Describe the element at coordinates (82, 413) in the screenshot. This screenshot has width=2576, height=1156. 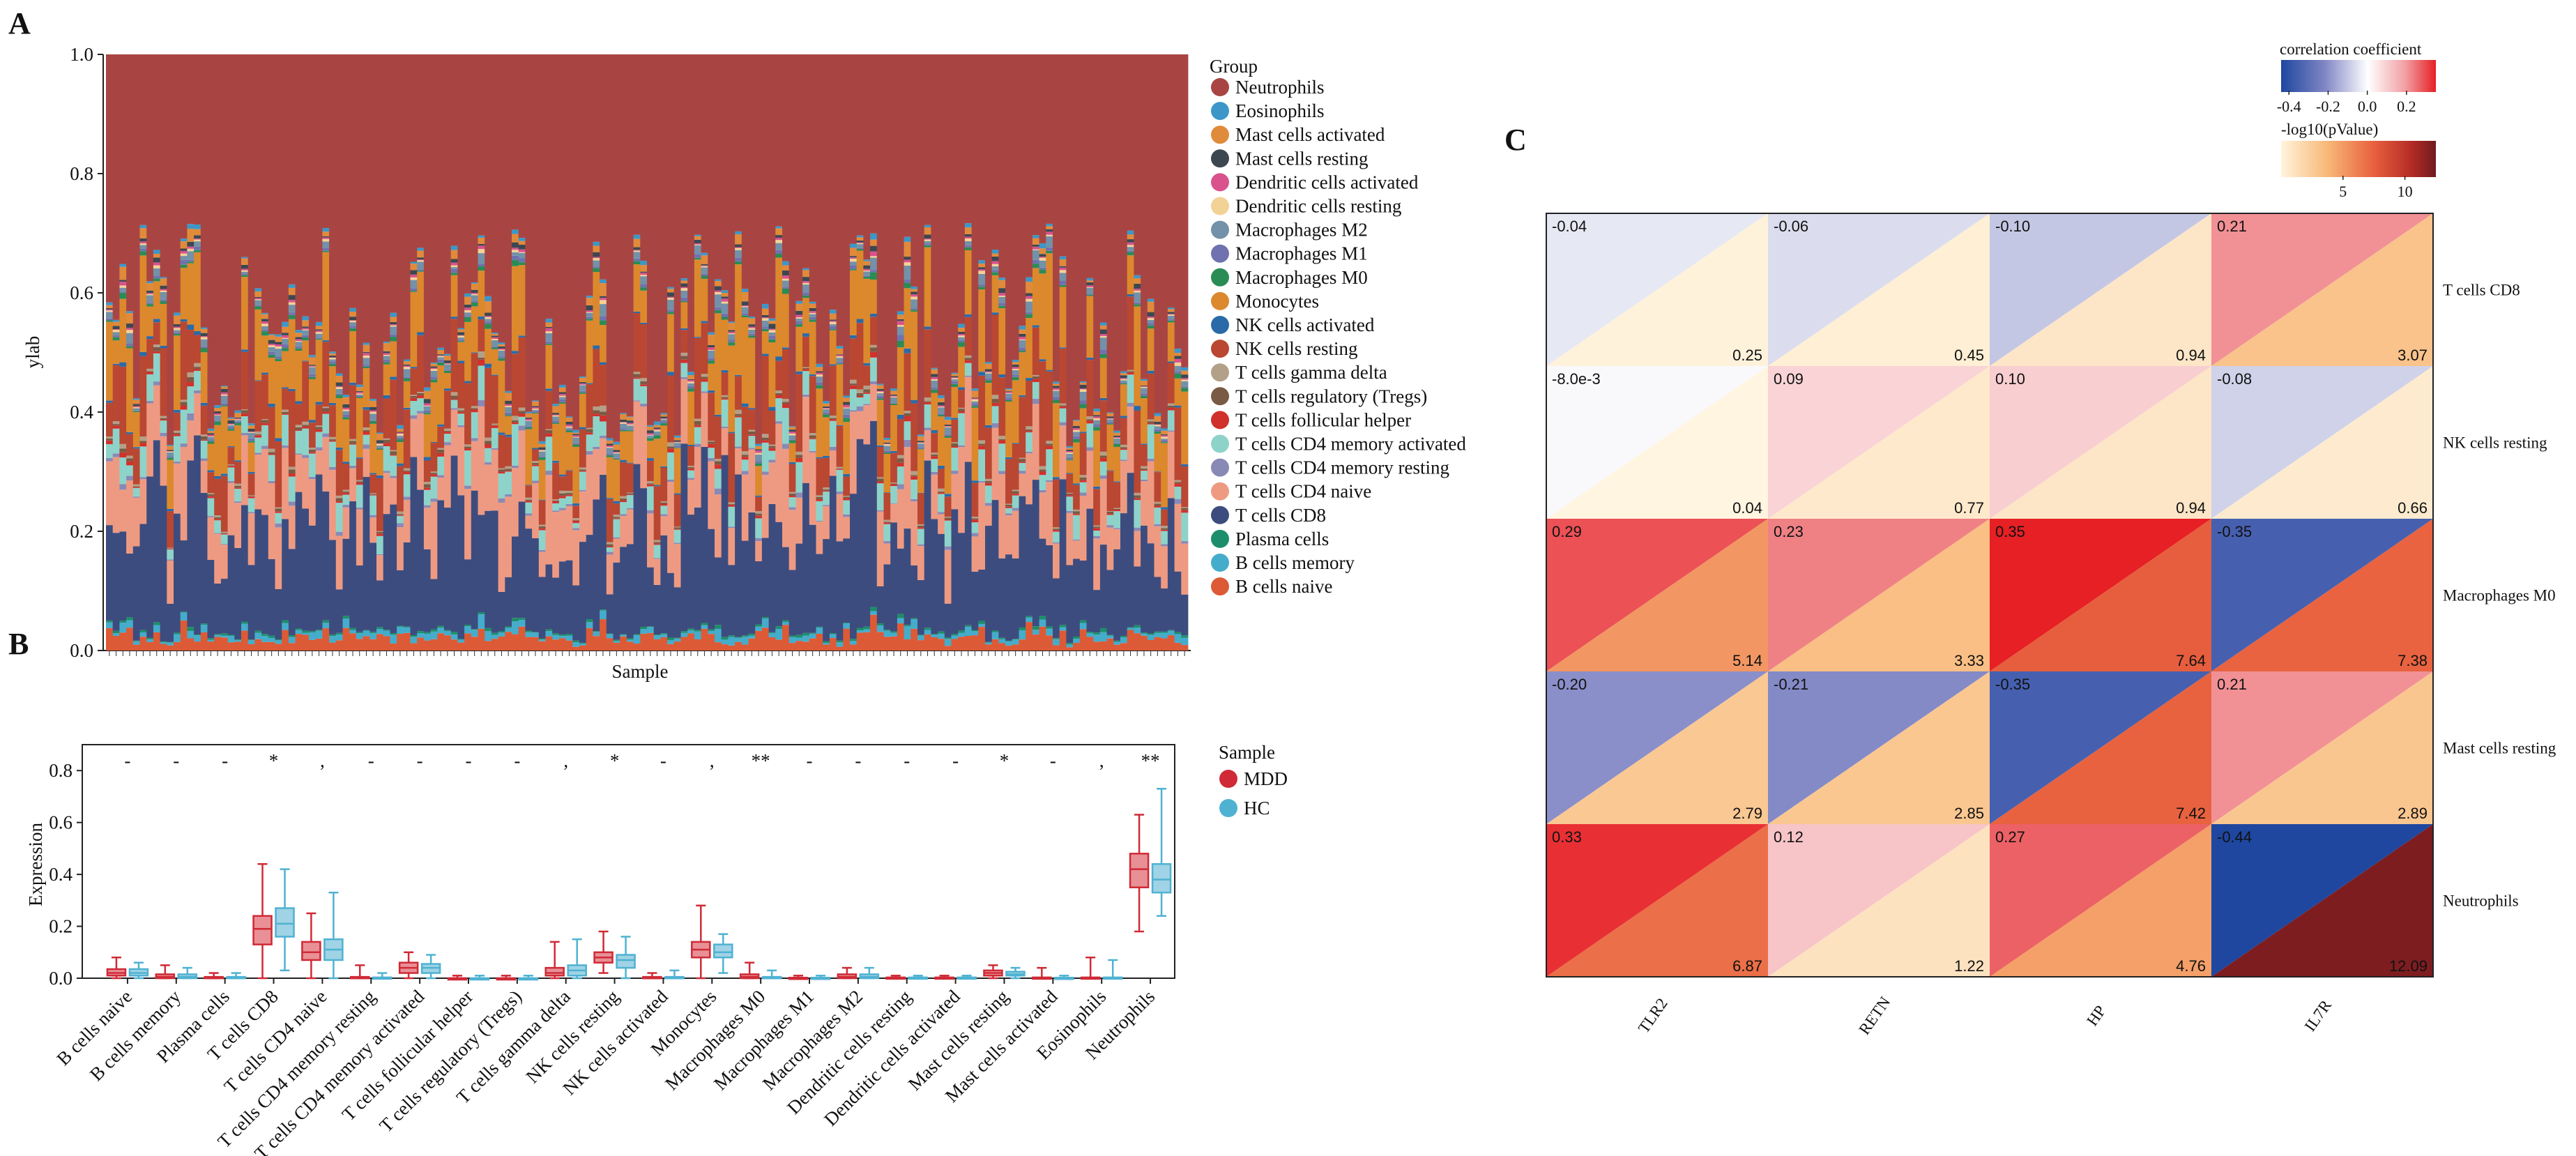
I see `panel-a-y-tick-label: 0.4` at that location.